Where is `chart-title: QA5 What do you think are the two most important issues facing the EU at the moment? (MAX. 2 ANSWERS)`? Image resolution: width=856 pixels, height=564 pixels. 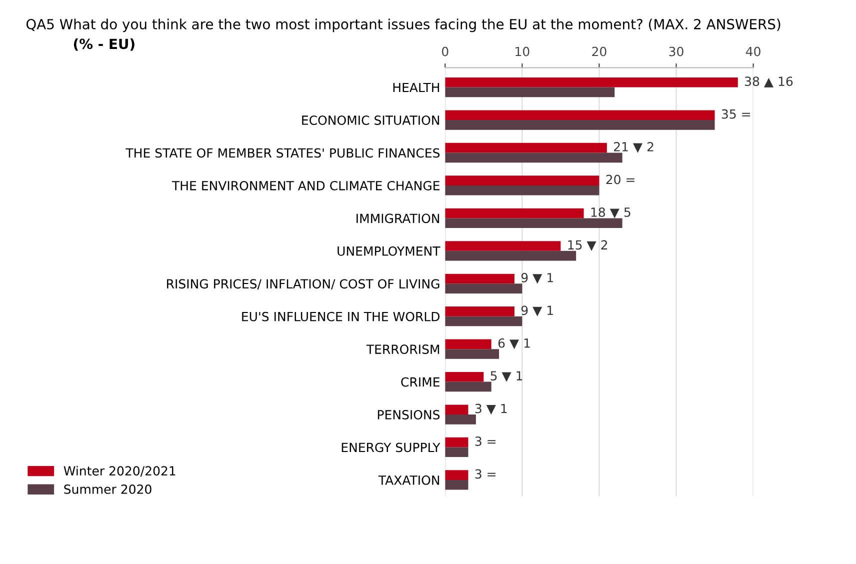 chart-title: QA5 What do you think are the two most important issues facing the EU at the moment? (MAX. 2 ANSWERS) is located at coordinates (403, 25).